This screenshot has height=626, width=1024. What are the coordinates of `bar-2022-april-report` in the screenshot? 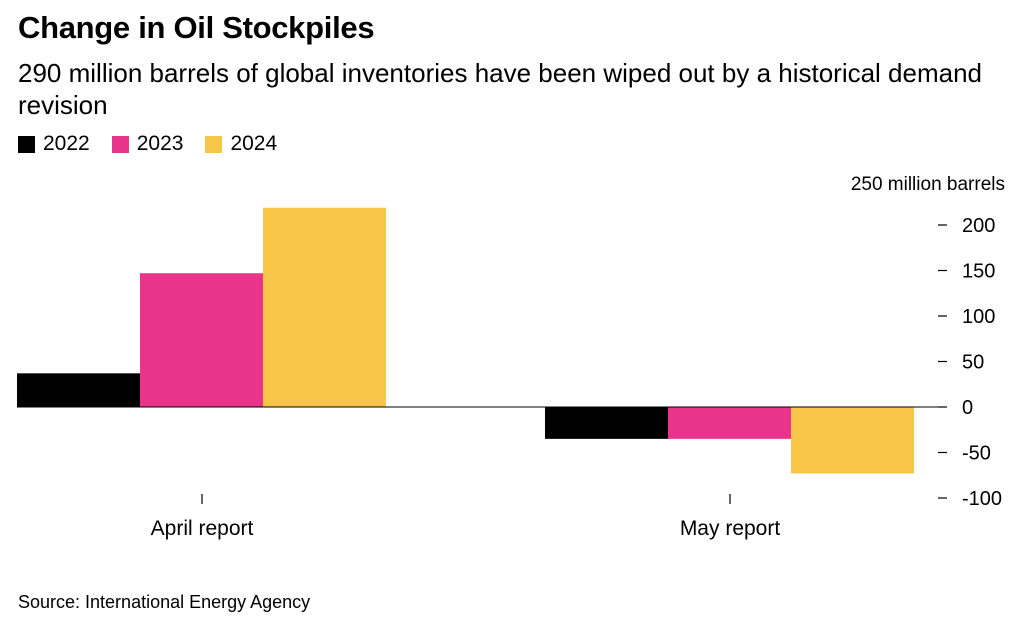 It's located at (78, 390).